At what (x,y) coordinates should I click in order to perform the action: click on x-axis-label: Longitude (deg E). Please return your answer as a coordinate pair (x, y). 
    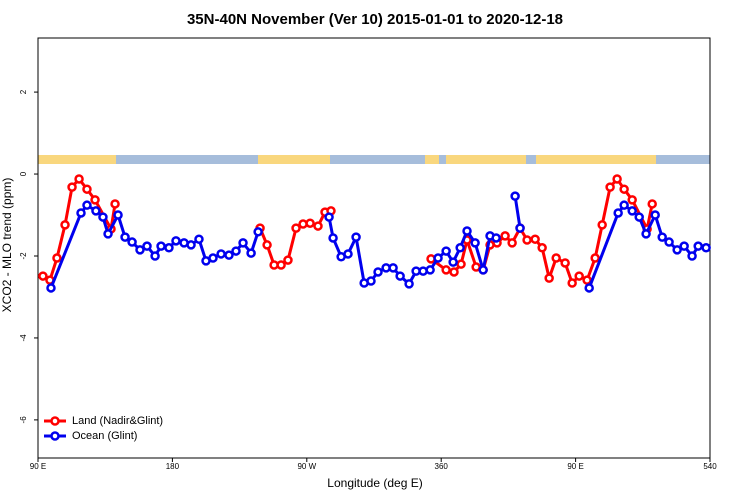
    Looking at the image, I should click on (374, 483).